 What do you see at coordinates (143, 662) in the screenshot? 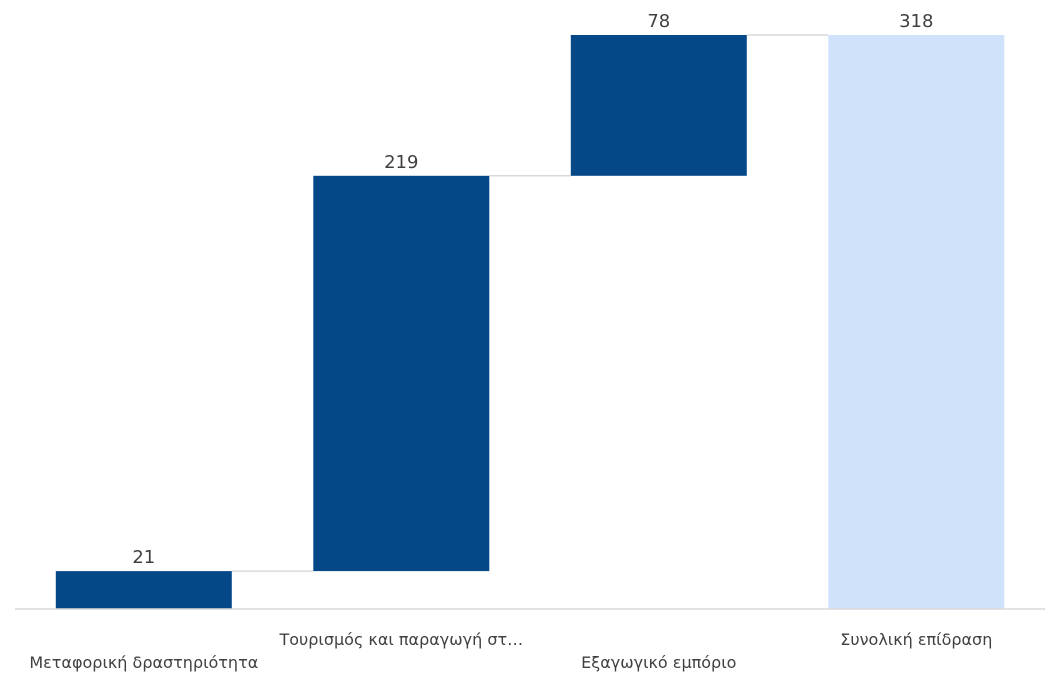
I see `category-label-1: Μεταφορική δραστηριότητα` at bounding box center [143, 662].